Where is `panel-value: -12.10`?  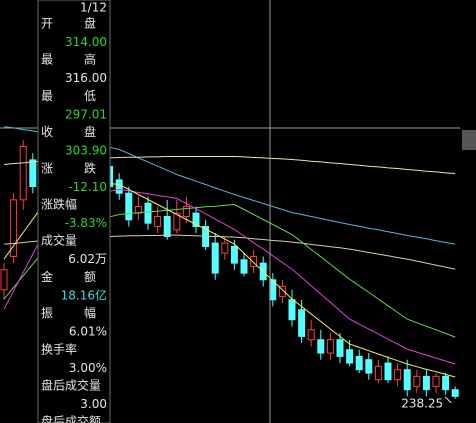
panel-value: -12.10 is located at coordinates (87, 187).